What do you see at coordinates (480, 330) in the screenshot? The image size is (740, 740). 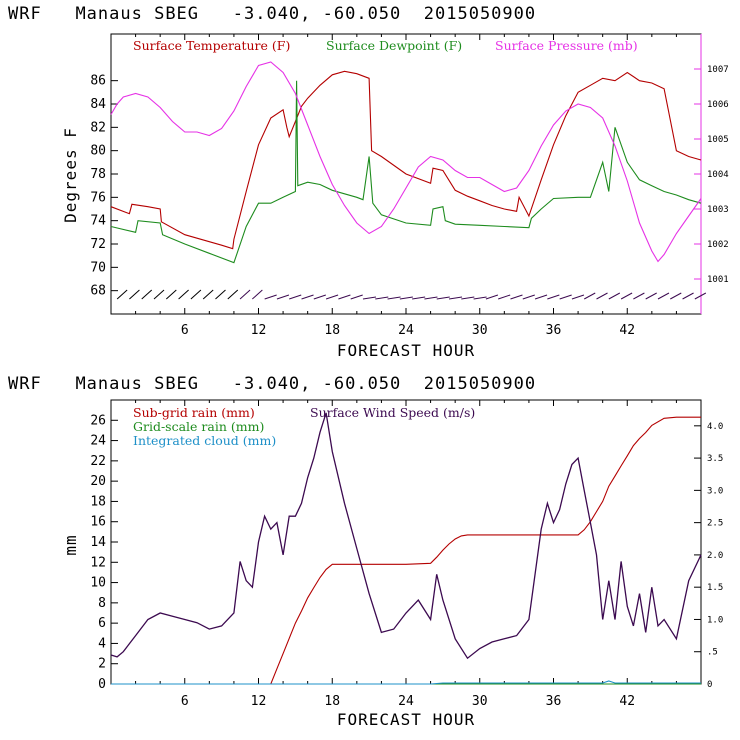 I see `x-tick-label: 30` at bounding box center [480, 330].